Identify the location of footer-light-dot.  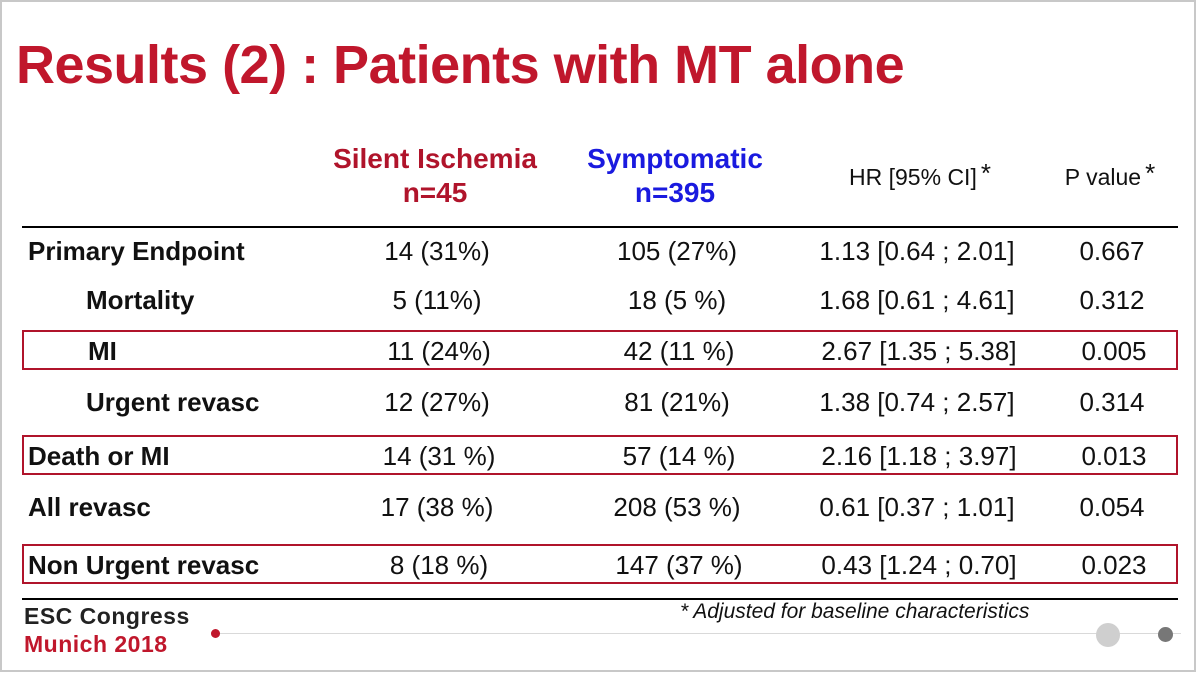
(1108, 635).